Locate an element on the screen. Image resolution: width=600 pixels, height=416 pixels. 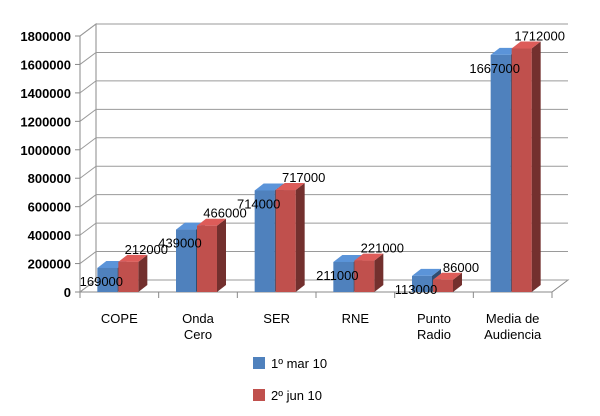
y-tick-label: 1400000 is located at coordinates (45, 93).